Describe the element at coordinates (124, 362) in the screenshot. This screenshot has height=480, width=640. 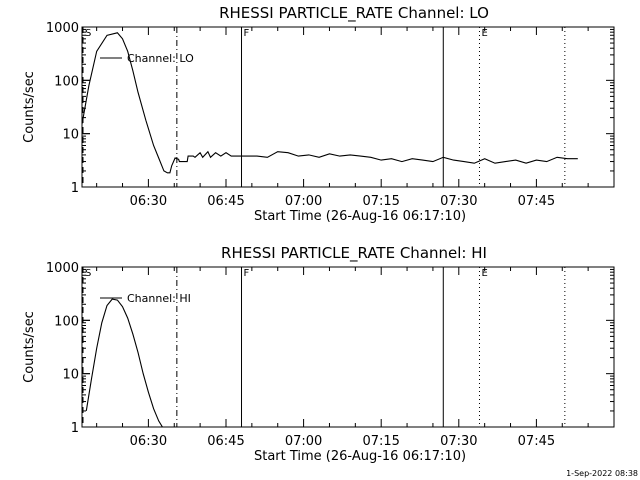
I see `series-line` at that location.